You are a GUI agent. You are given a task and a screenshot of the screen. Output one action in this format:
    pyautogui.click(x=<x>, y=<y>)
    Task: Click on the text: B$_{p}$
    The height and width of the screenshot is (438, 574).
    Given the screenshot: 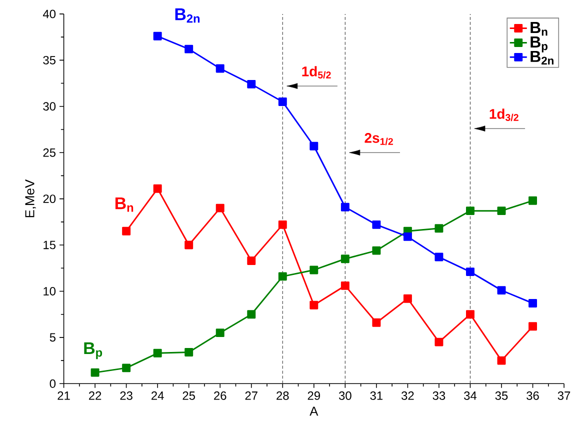 What is the action you would take?
    pyautogui.click(x=93, y=350)
    